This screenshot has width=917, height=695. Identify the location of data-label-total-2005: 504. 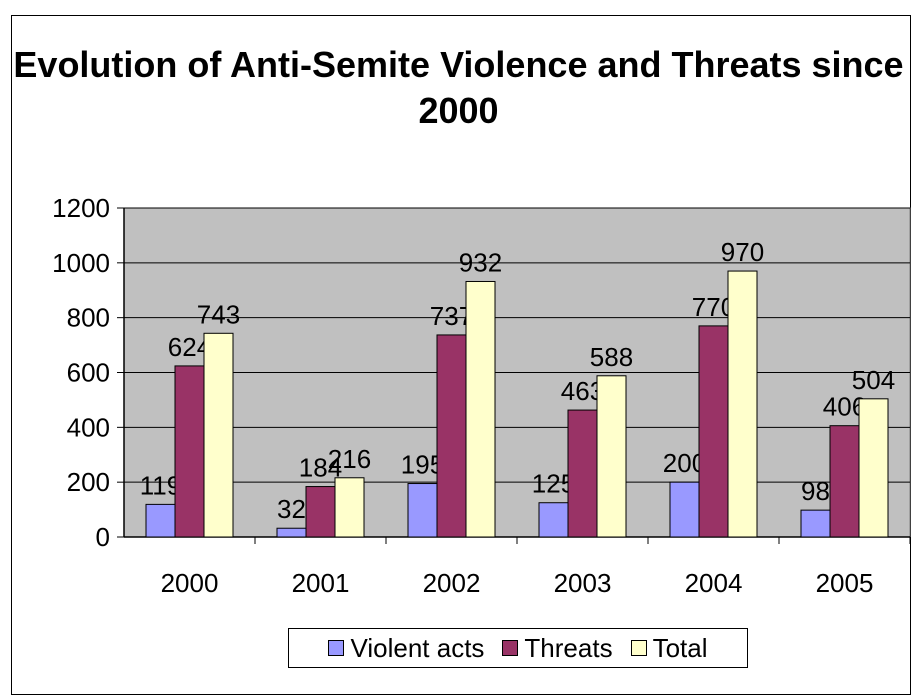
(873, 380).